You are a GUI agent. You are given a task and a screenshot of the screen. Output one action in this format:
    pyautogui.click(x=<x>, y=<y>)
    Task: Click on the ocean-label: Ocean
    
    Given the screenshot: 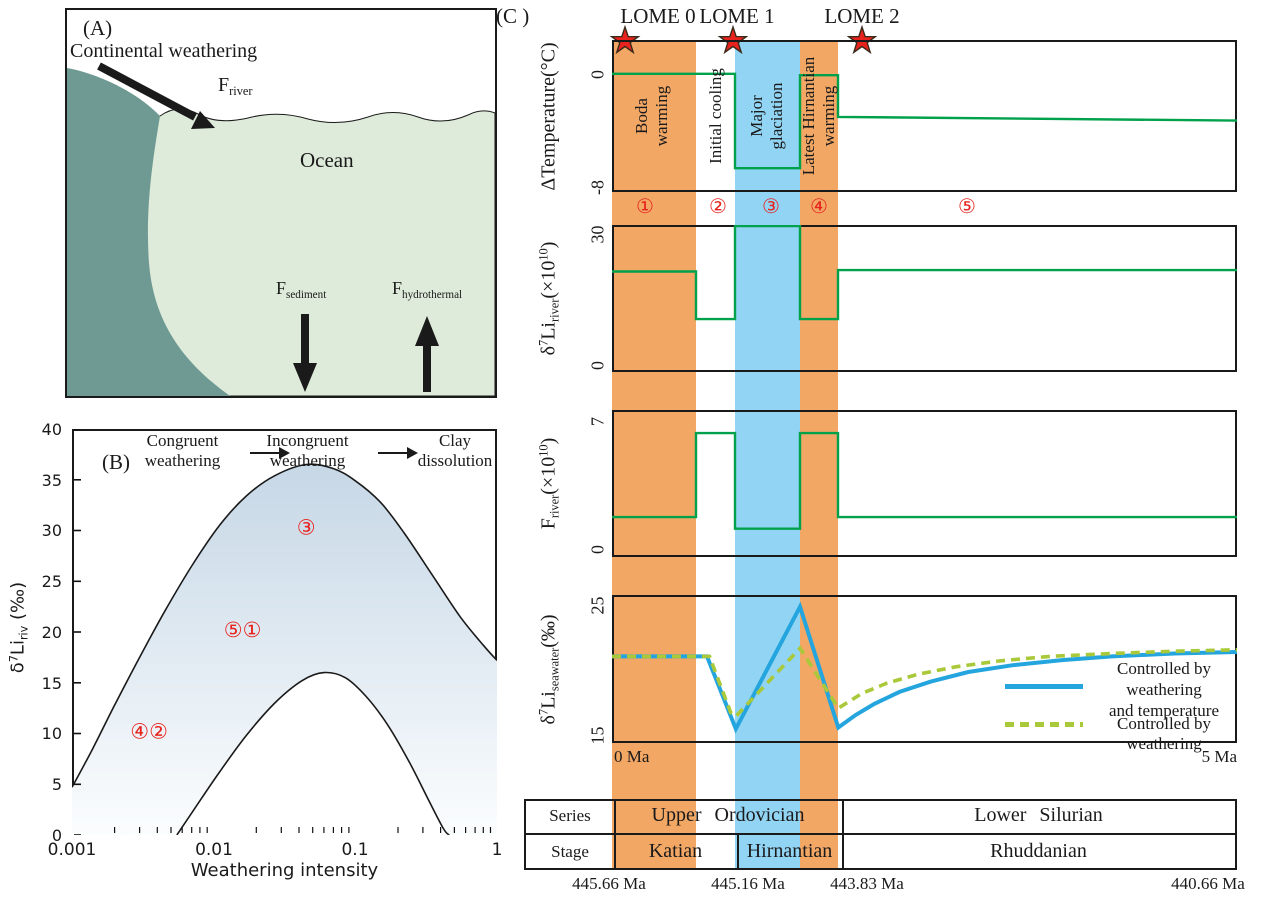 What is the action you would take?
    pyautogui.click(x=327, y=160)
    